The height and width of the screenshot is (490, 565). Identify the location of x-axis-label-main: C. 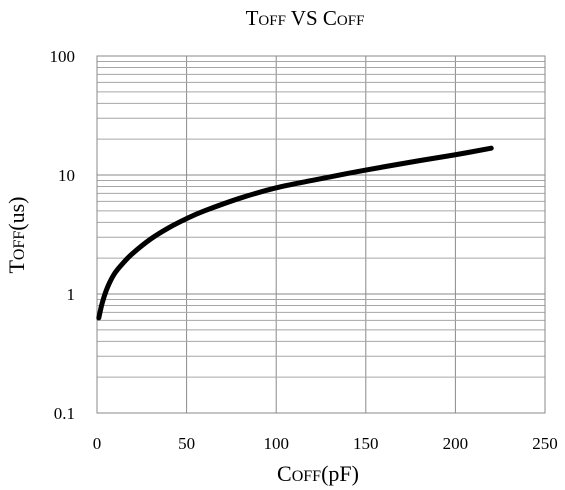
(284, 473).